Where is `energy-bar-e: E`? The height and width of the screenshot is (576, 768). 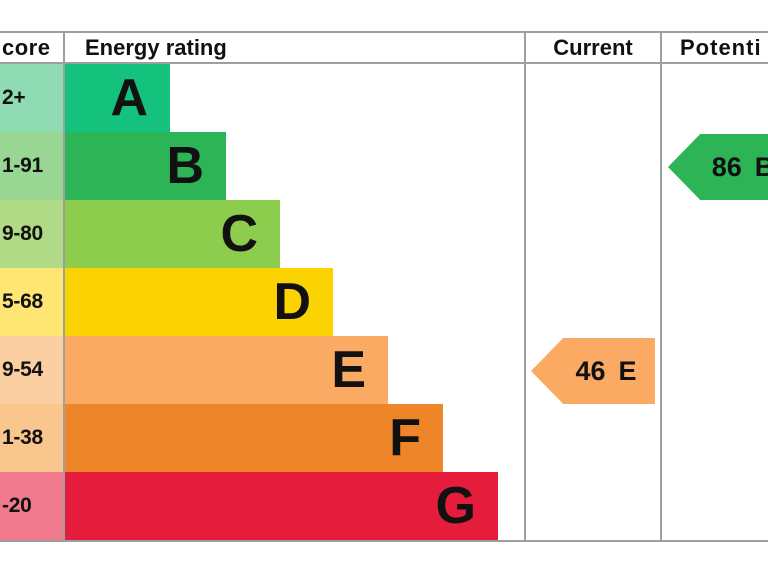 energy-bar-e: E is located at coordinates (226, 370).